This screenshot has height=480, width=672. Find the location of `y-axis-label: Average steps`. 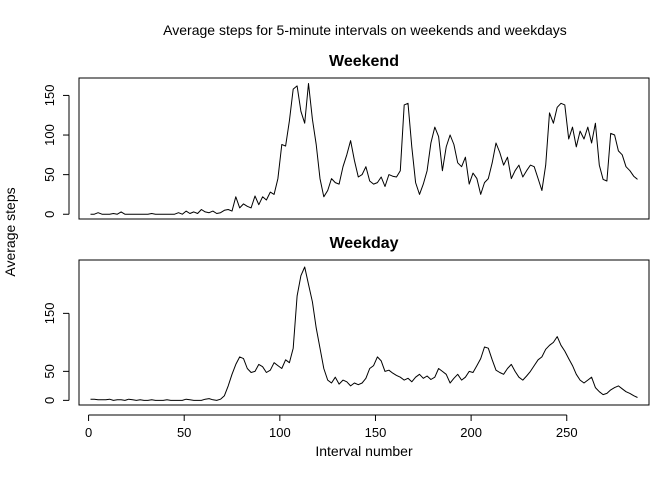

y-axis-label: Average steps is located at coordinates (10, 231).